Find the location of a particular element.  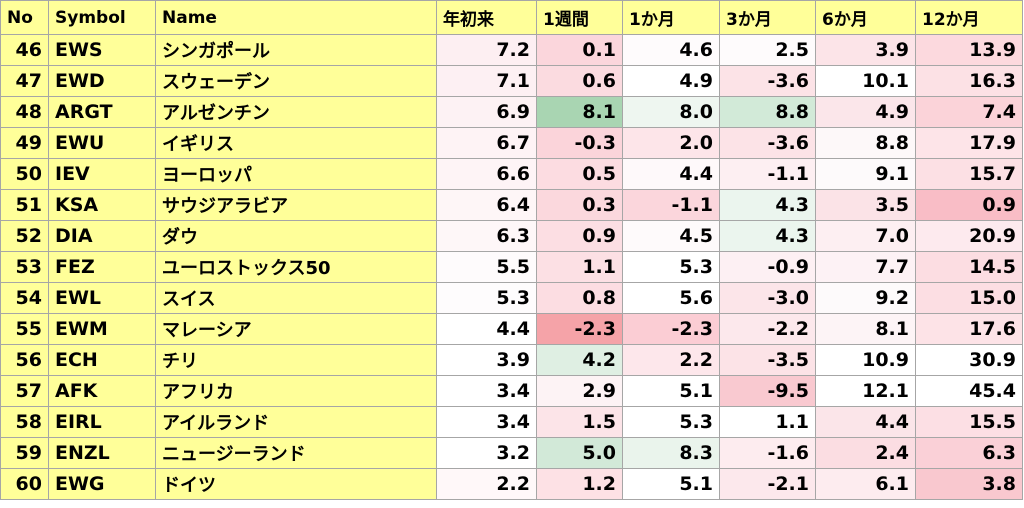

symbol-cell: EWD is located at coordinates (102, 81).